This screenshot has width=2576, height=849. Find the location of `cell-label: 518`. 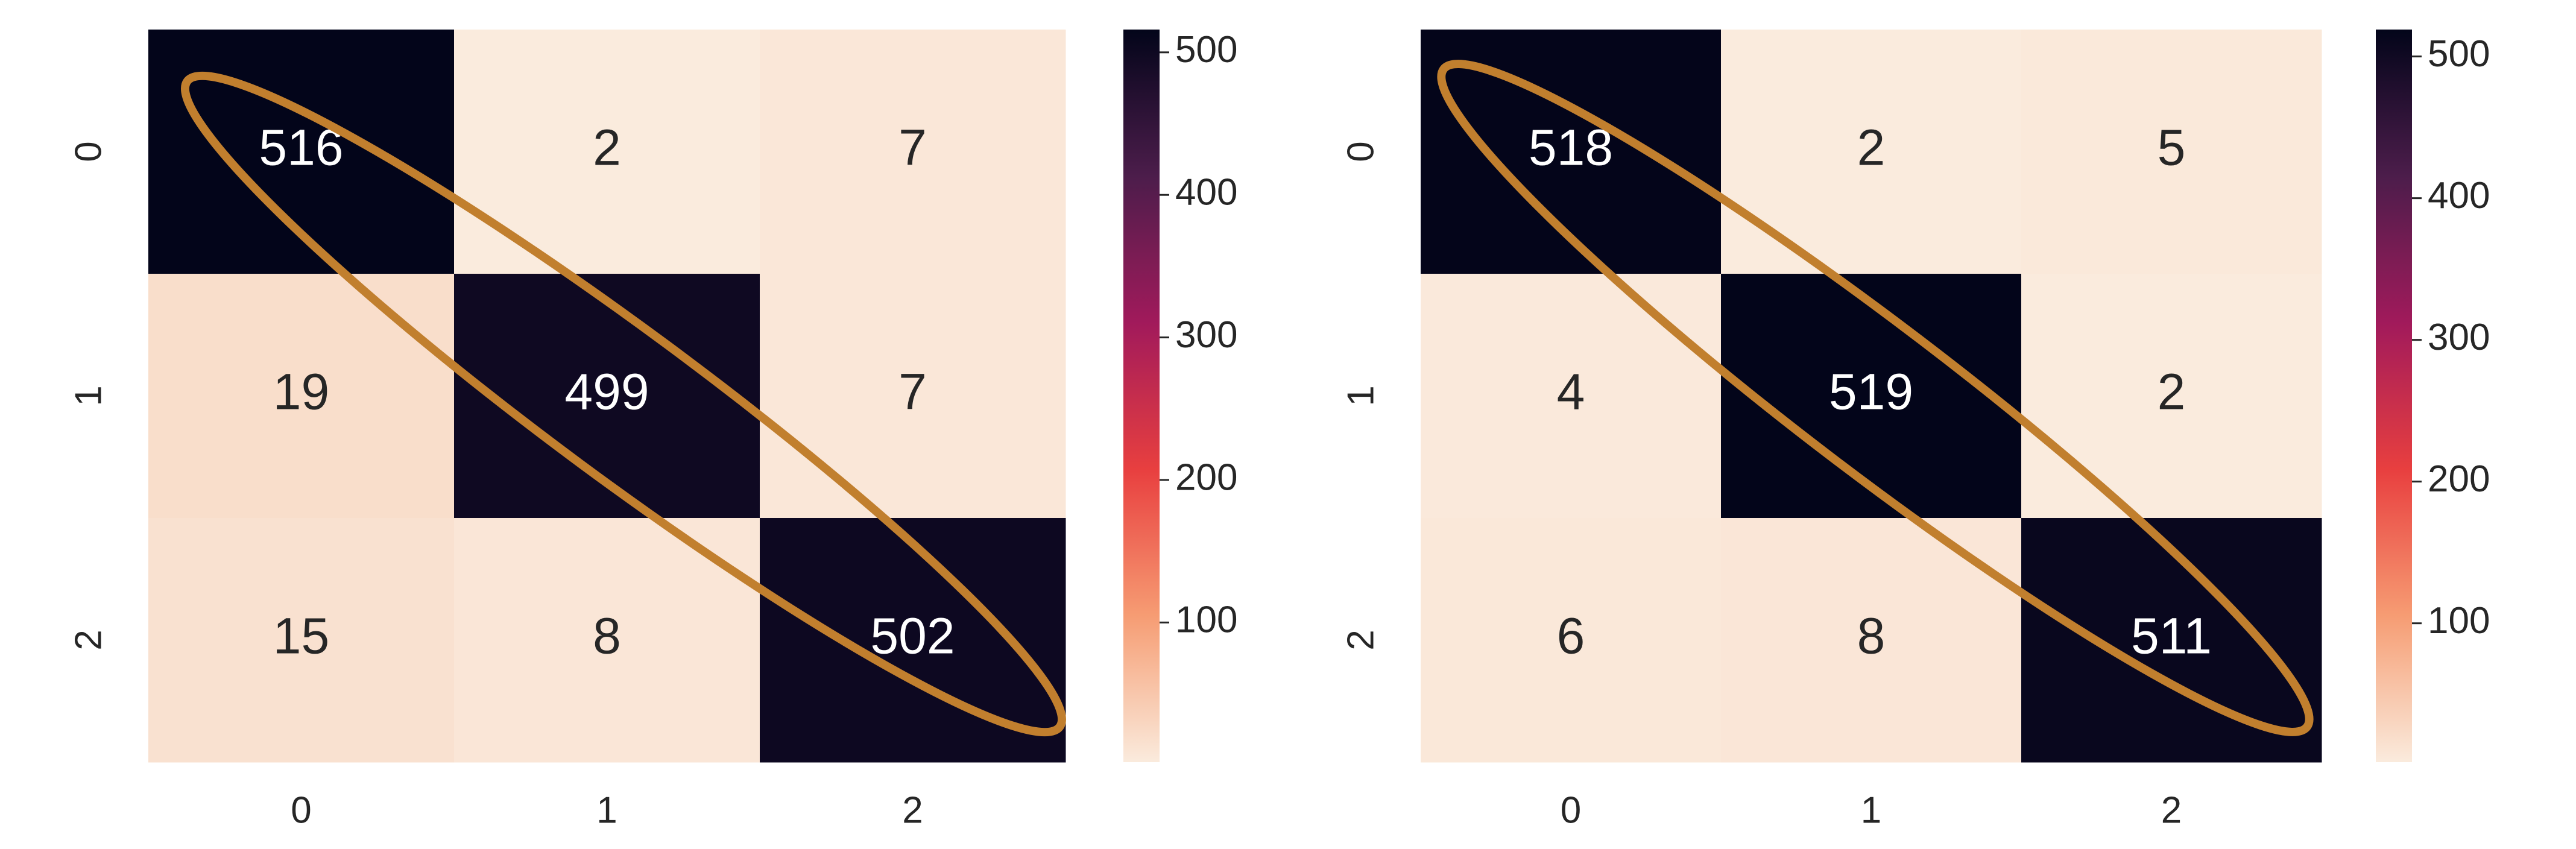

cell-label: 518 is located at coordinates (1571, 147).